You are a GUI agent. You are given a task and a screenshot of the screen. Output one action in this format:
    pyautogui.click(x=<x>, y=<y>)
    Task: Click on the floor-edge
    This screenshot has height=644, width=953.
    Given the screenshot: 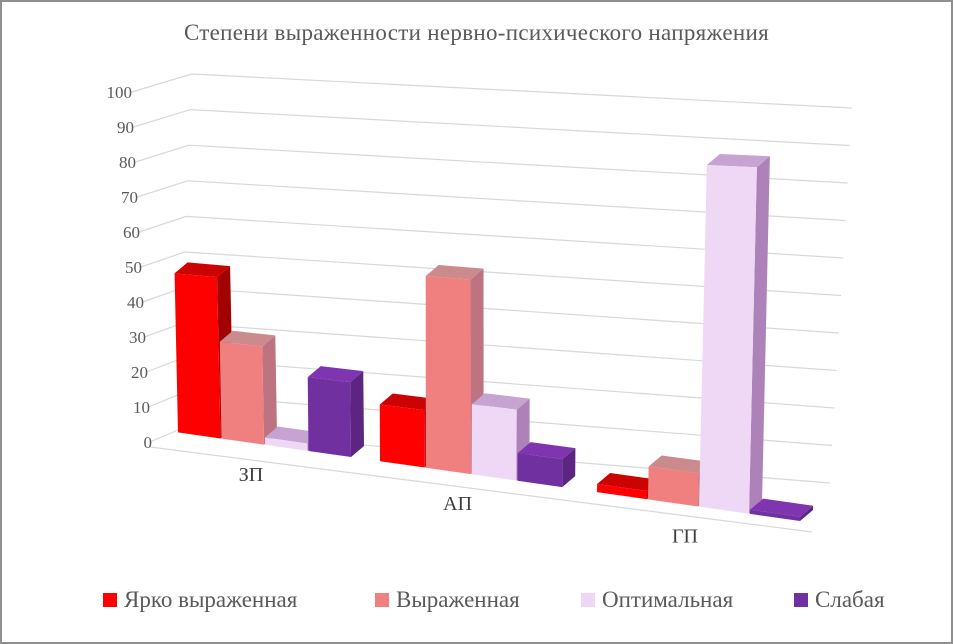 What is the action you would take?
    pyautogui.click(x=481, y=489)
    